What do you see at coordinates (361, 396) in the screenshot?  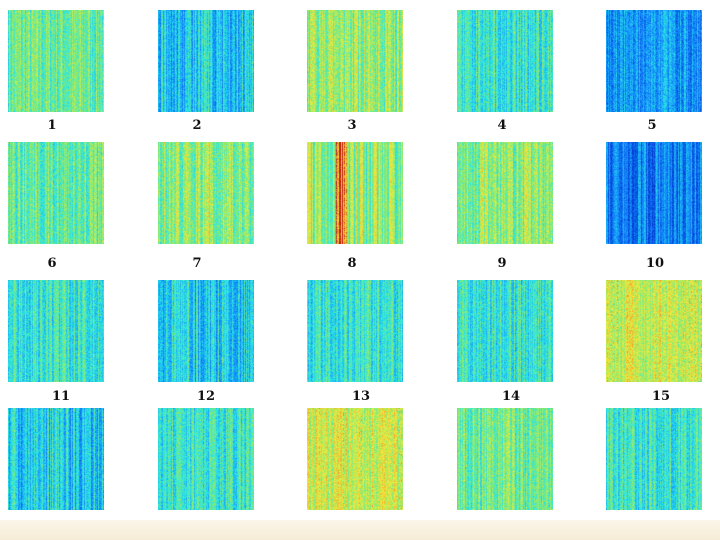 I see `panel-label: 13` at bounding box center [361, 396].